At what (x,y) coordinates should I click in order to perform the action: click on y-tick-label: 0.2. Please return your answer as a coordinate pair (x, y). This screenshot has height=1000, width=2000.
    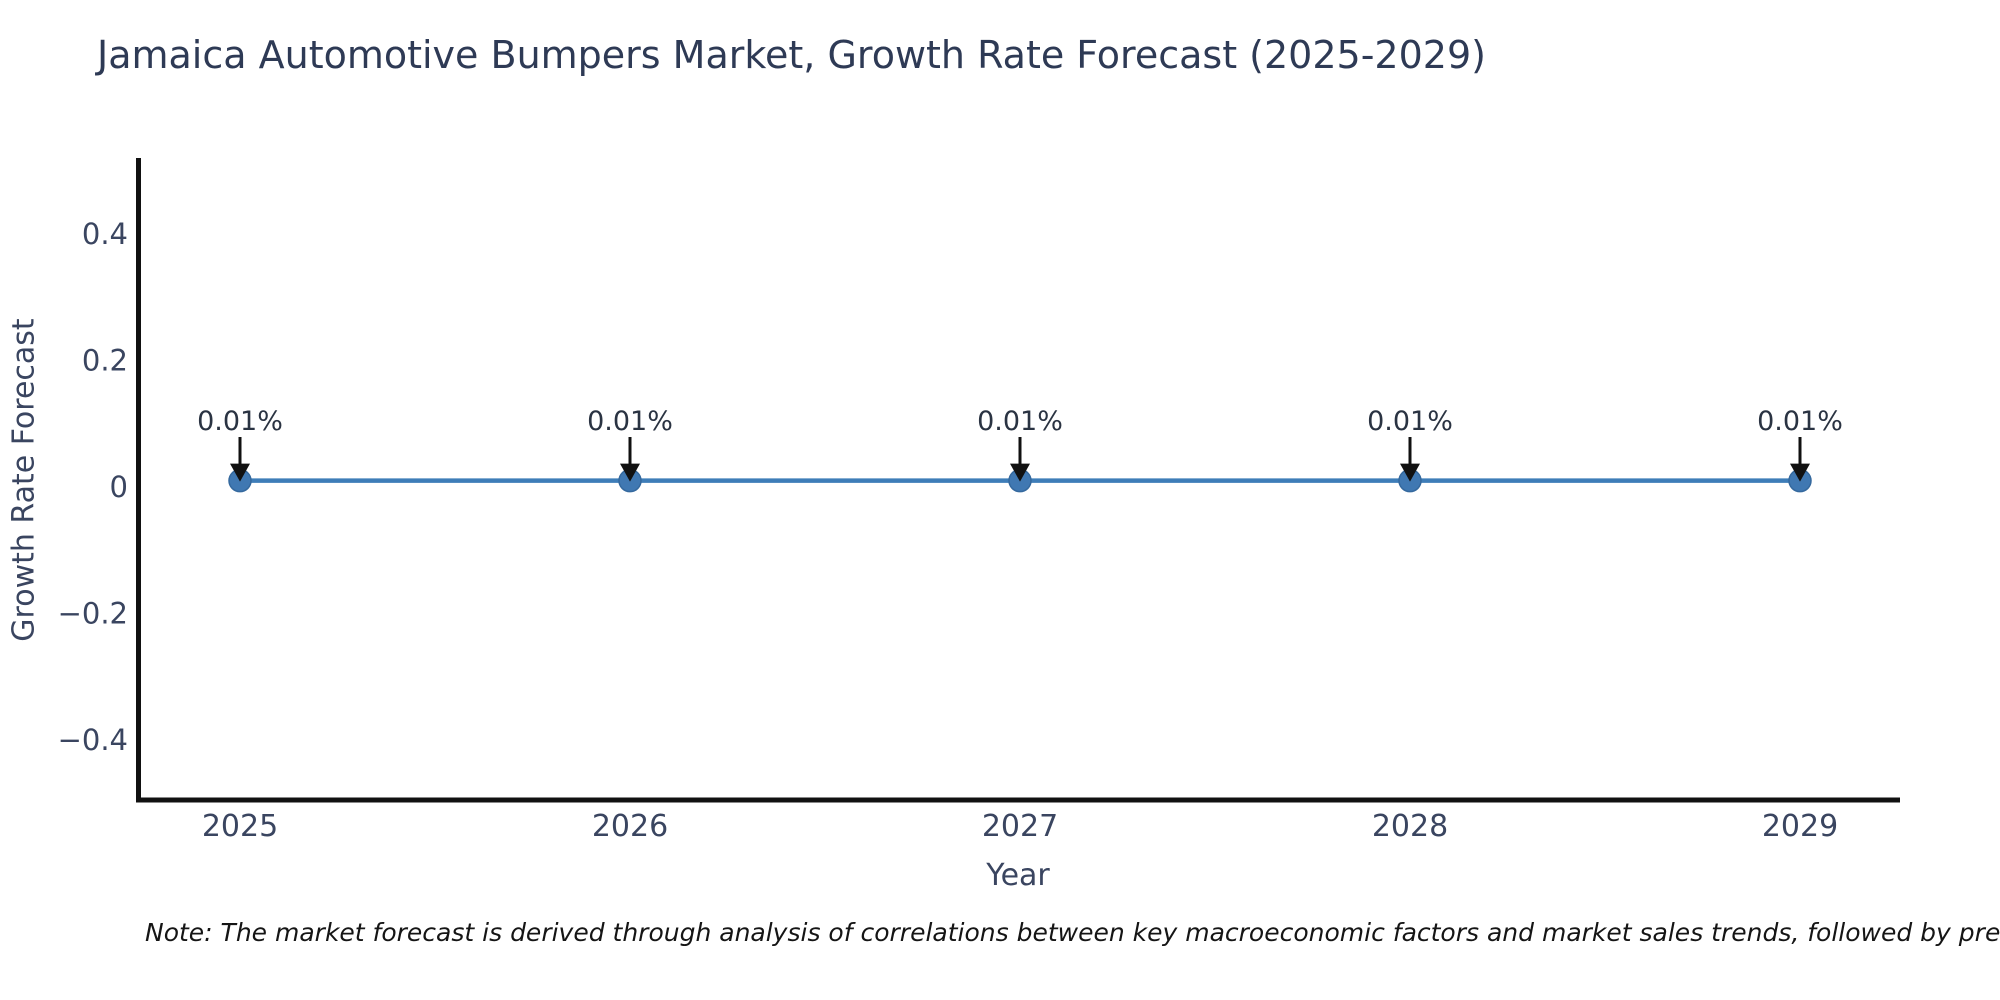
    Looking at the image, I should click on (105, 361).